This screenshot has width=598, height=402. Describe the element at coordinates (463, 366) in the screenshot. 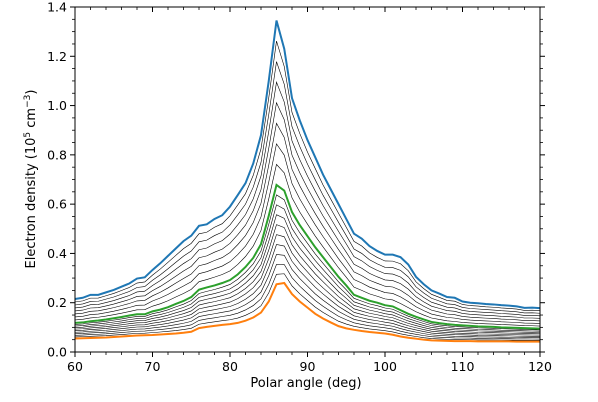

I see `x-tick-label: 110` at that location.